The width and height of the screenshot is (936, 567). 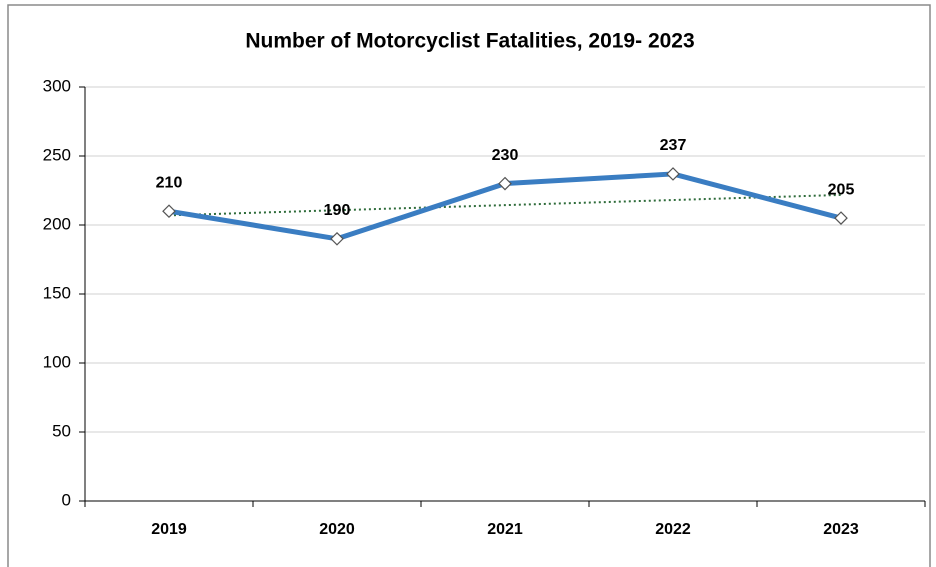 I want to click on y-tick-label: 300, so click(x=57, y=85).